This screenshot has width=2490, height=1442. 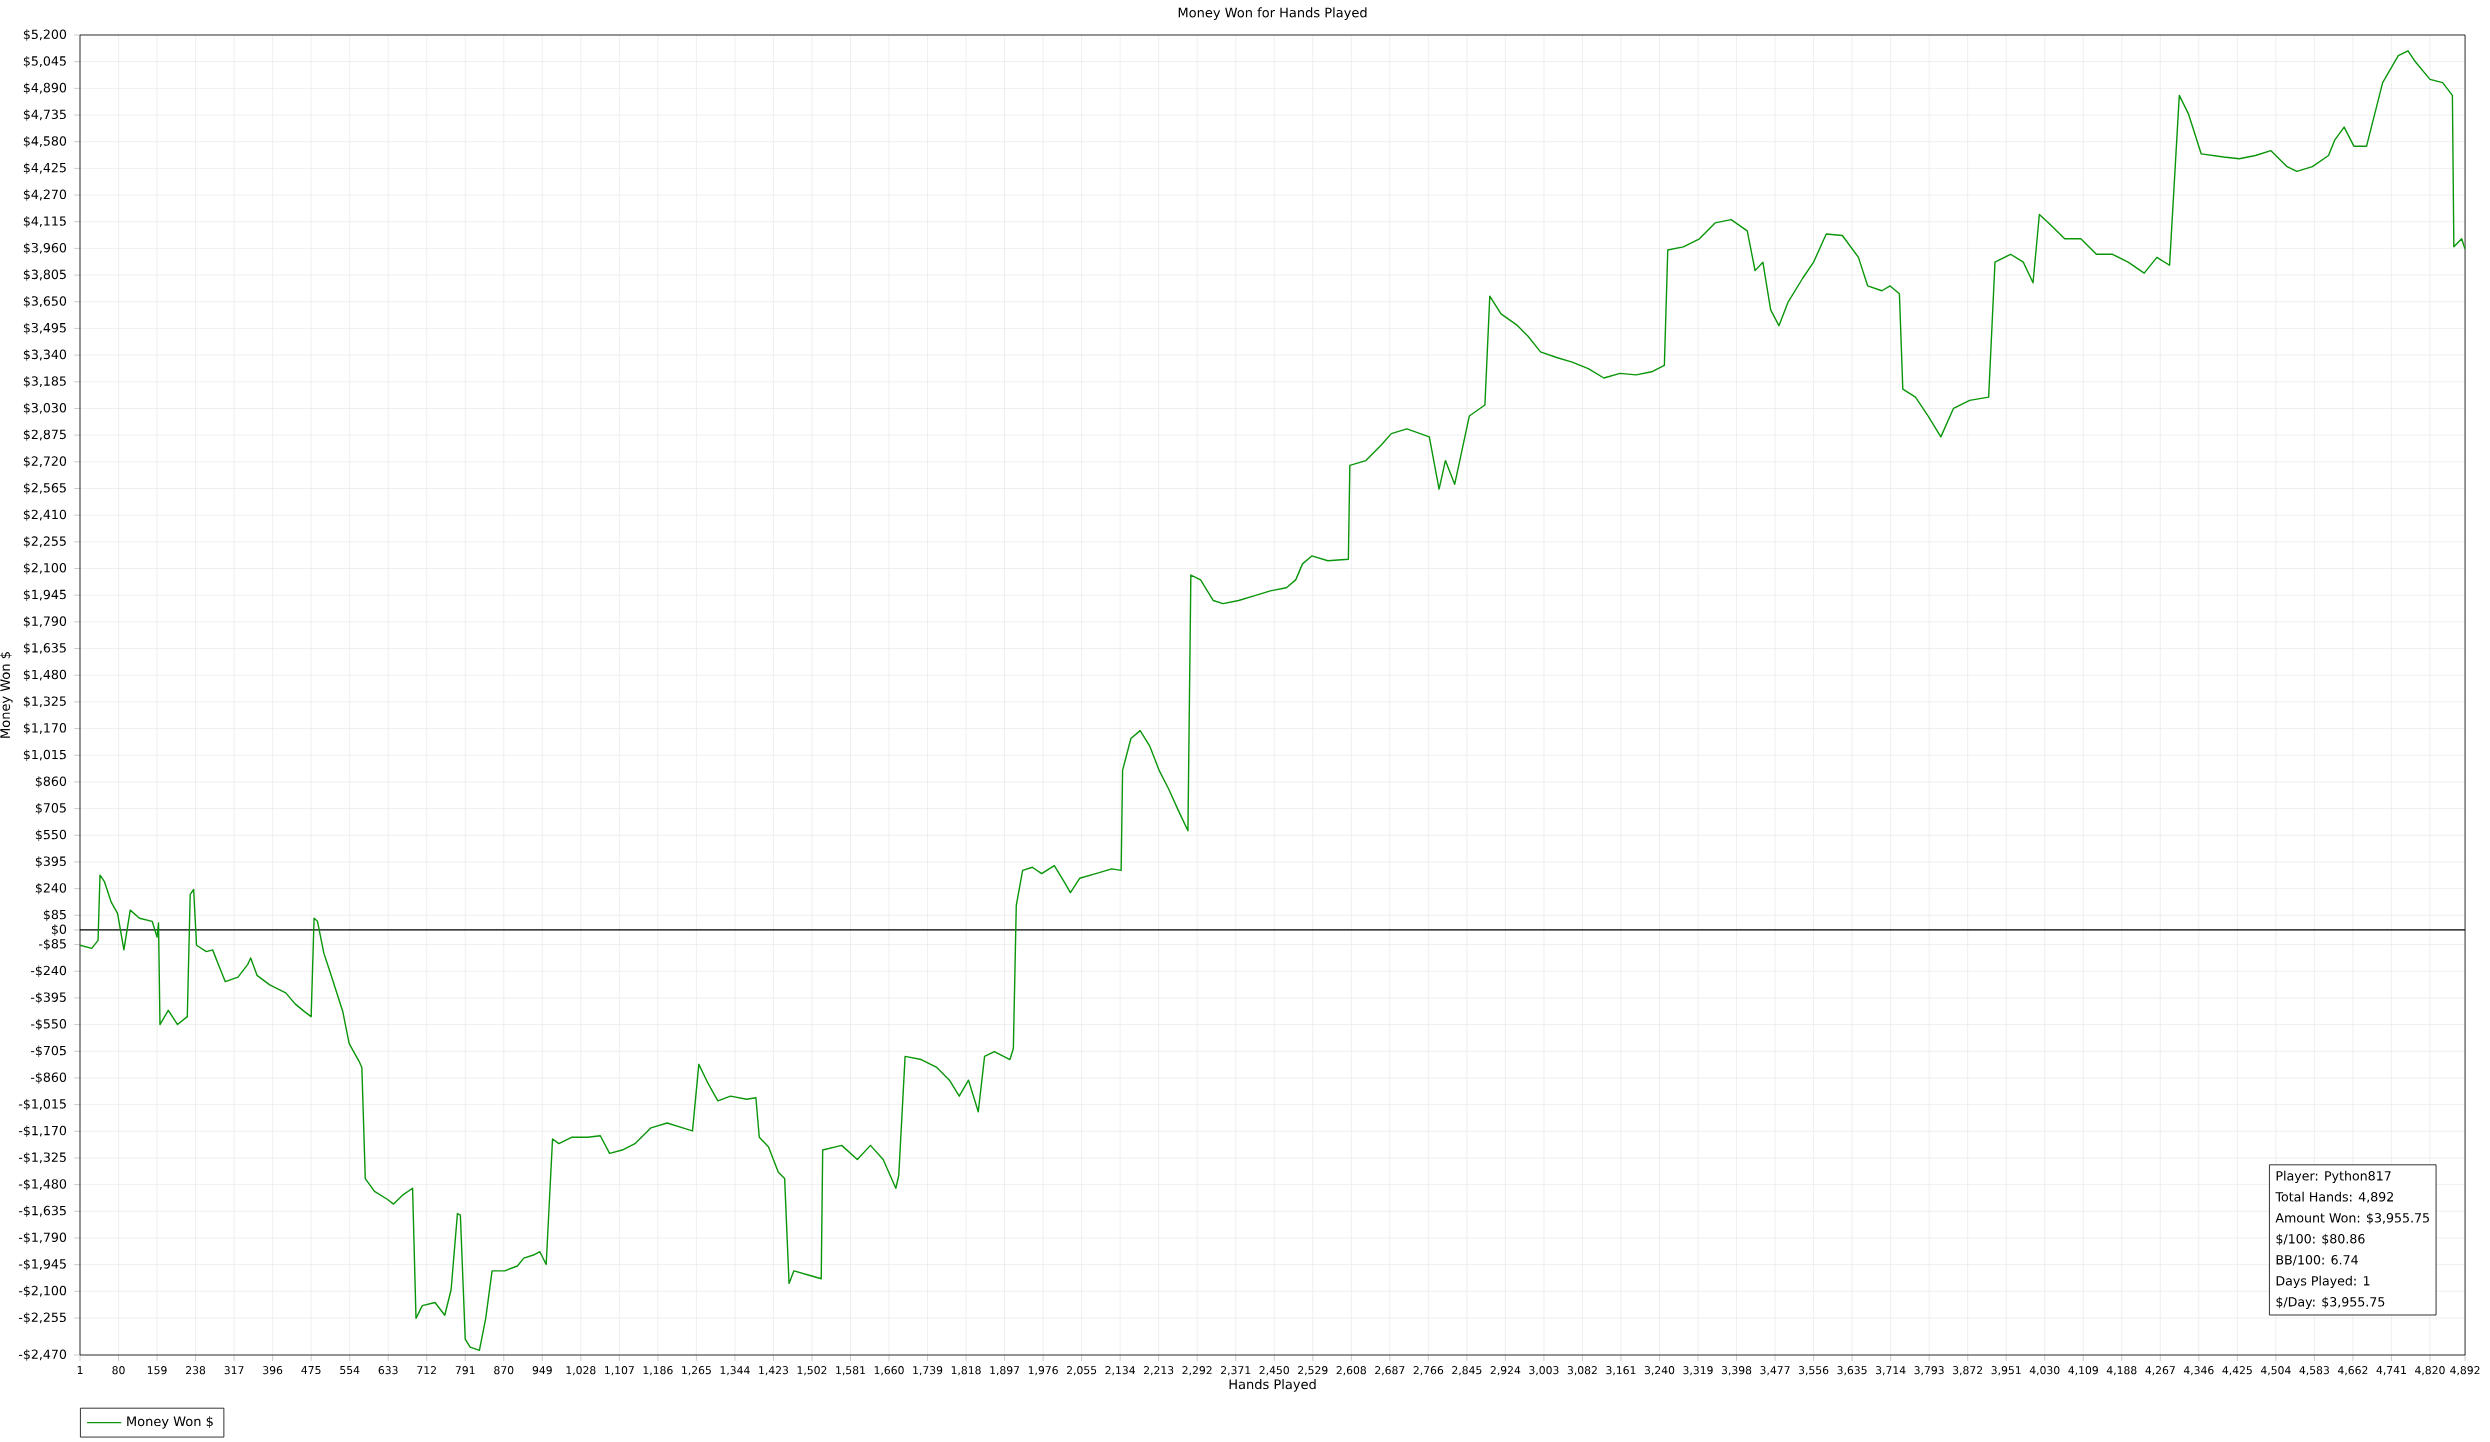 What do you see at coordinates (426, 1370) in the screenshot?
I see `x-tick-label: 712` at bounding box center [426, 1370].